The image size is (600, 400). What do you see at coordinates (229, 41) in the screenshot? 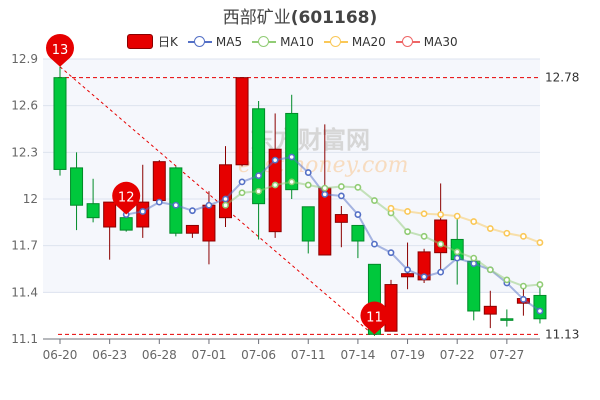
I see `legend-label: MA5` at bounding box center [229, 41].